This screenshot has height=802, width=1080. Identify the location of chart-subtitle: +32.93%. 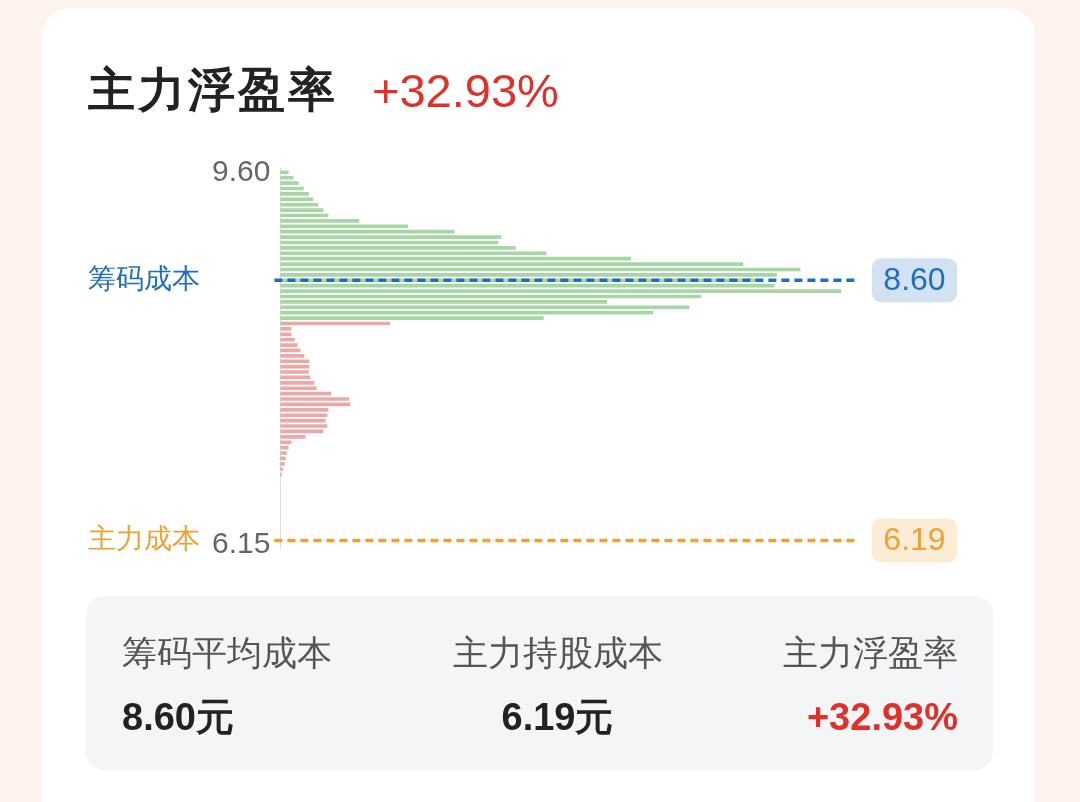
(465, 90).